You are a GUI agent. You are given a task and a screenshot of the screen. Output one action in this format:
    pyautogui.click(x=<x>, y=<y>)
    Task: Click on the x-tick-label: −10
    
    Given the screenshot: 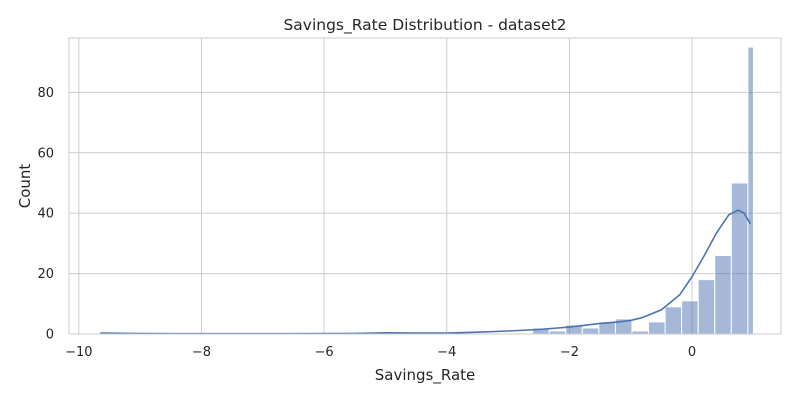 What is the action you would take?
    pyautogui.click(x=78, y=352)
    